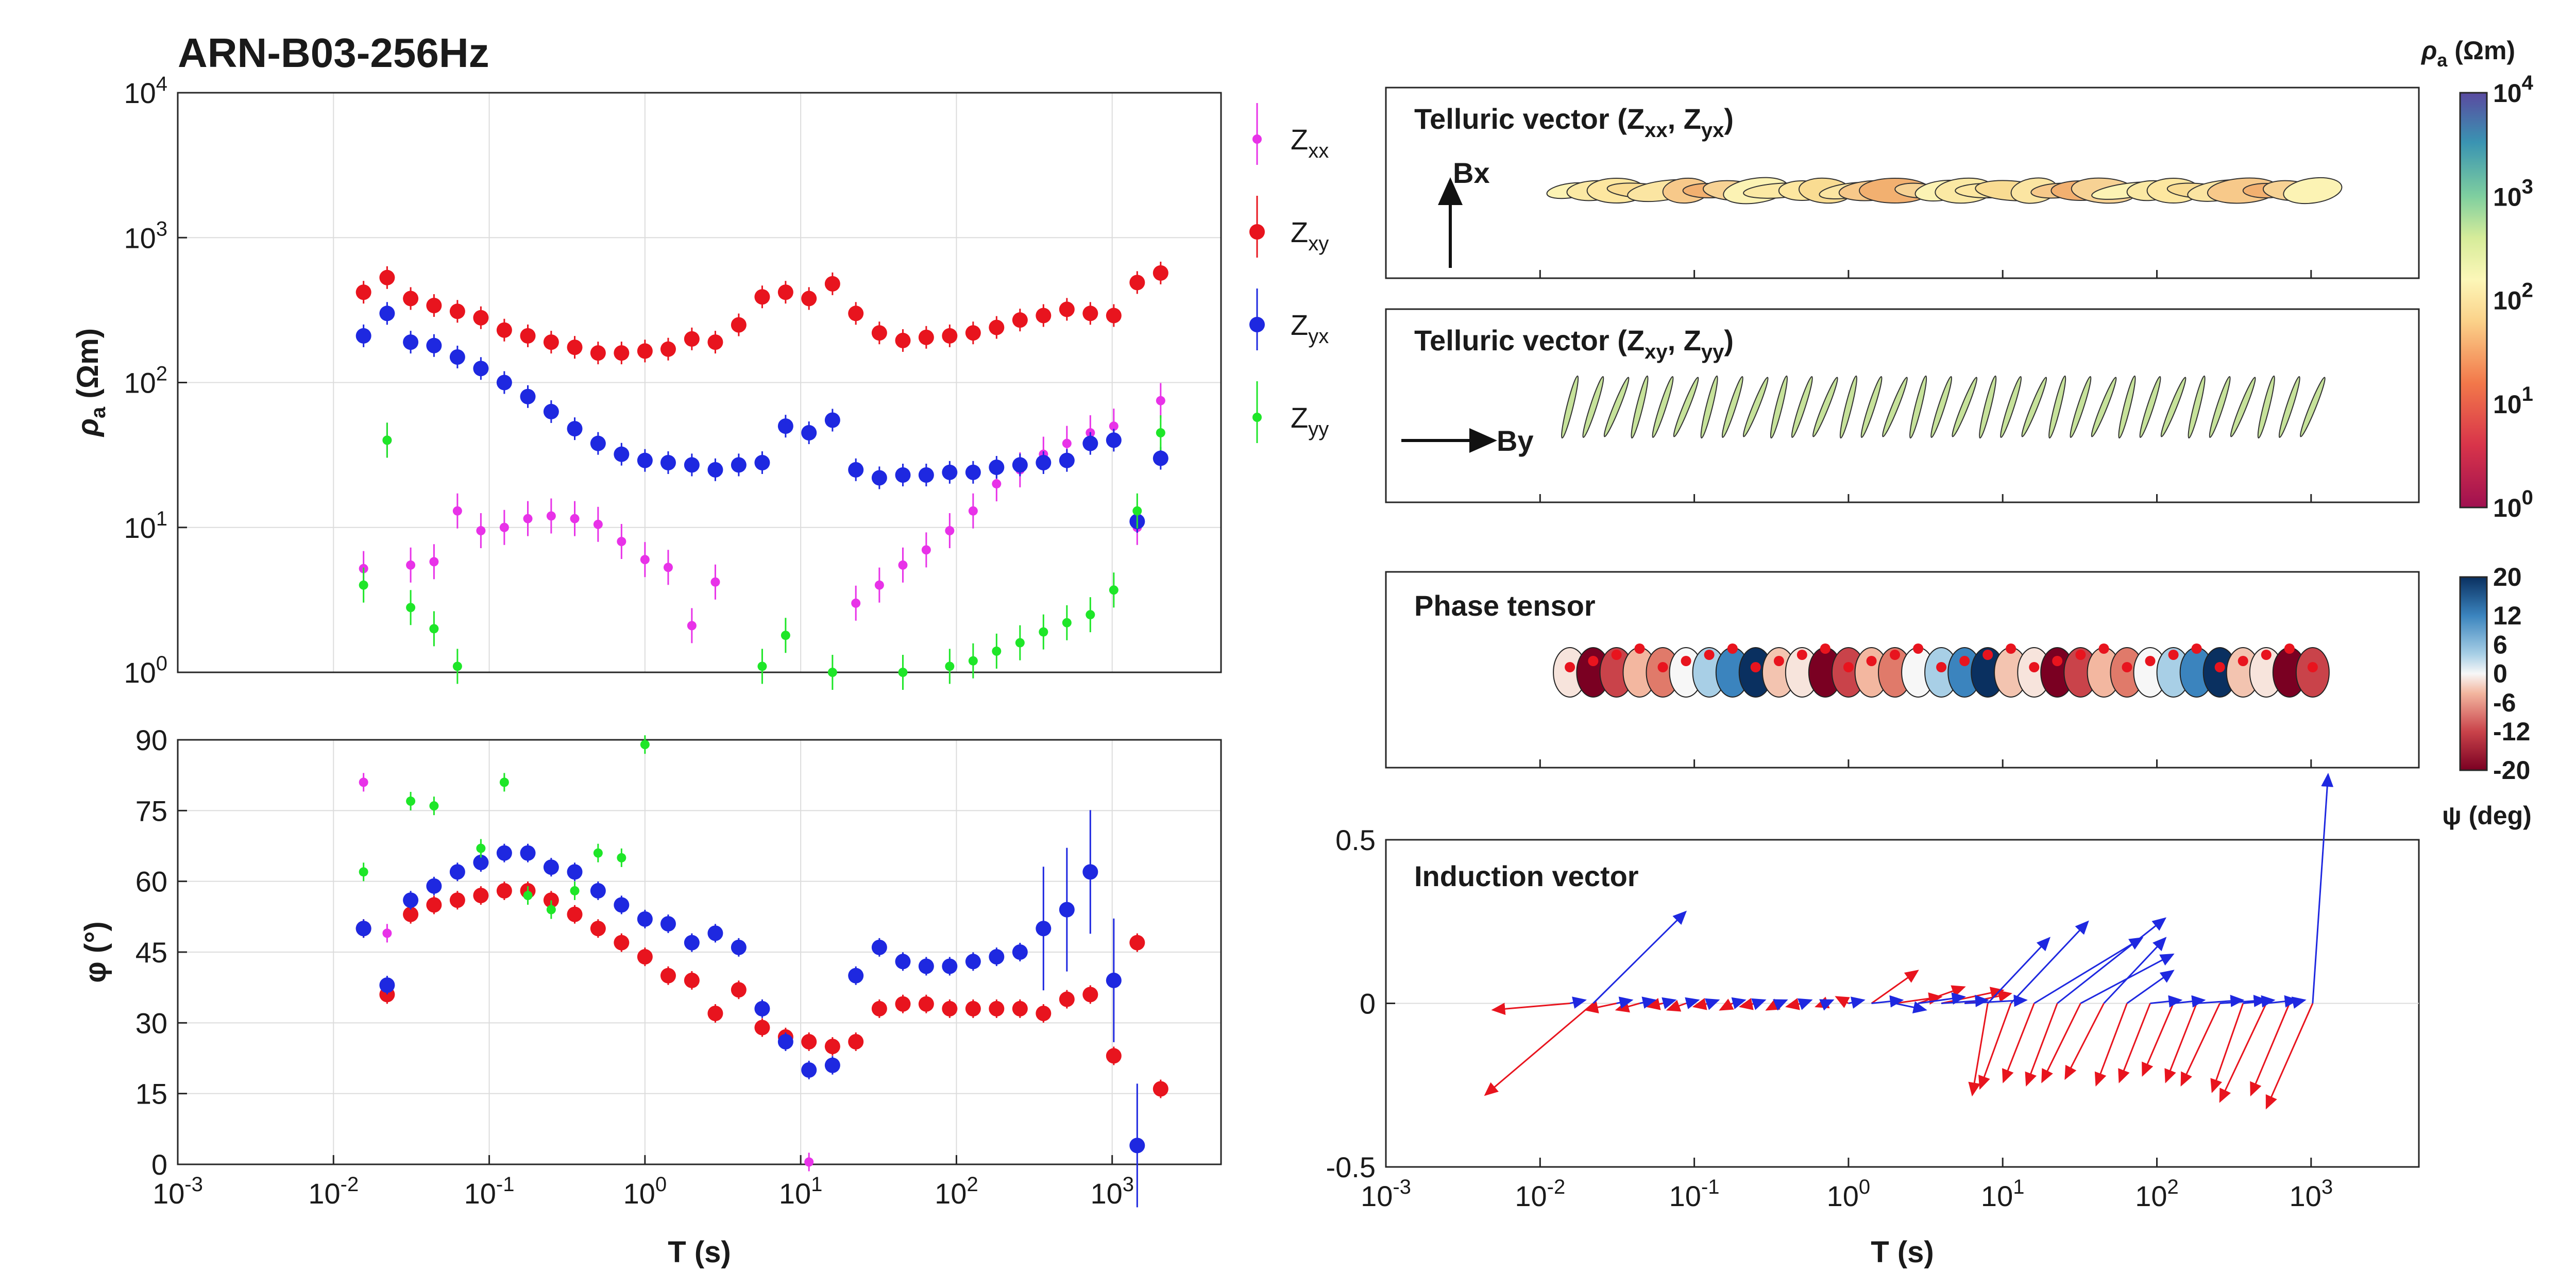  What do you see at coordinates (151, 810) in the screenshot?
I see `phase-ytick-label: 75` at bounding box center [151, 810].